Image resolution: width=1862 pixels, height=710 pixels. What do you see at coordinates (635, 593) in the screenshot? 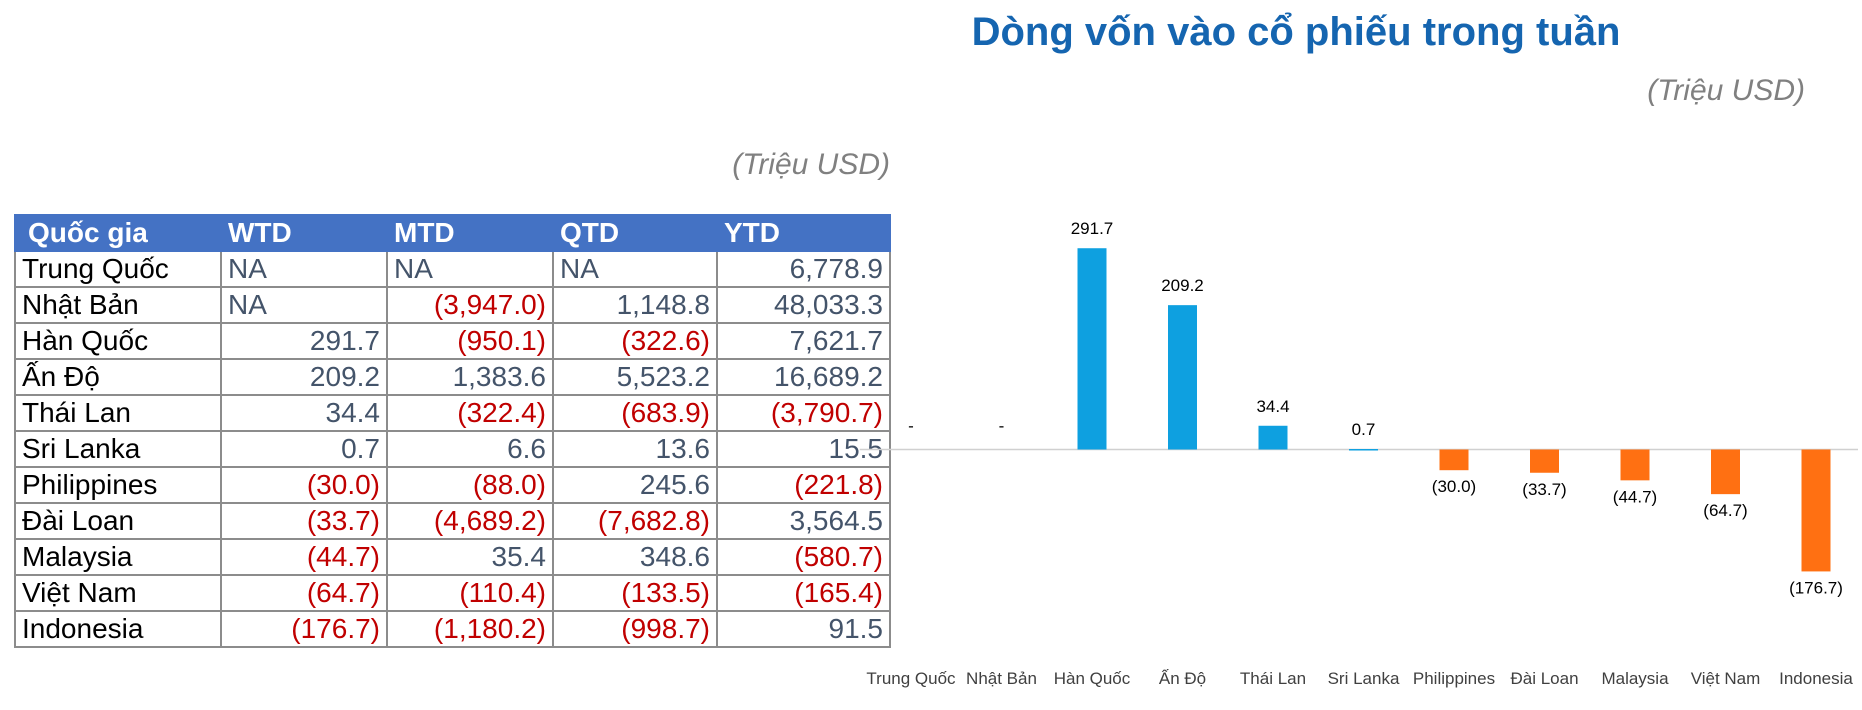
I see `table-cell: (133.5)` at bounding box center [635, 593].